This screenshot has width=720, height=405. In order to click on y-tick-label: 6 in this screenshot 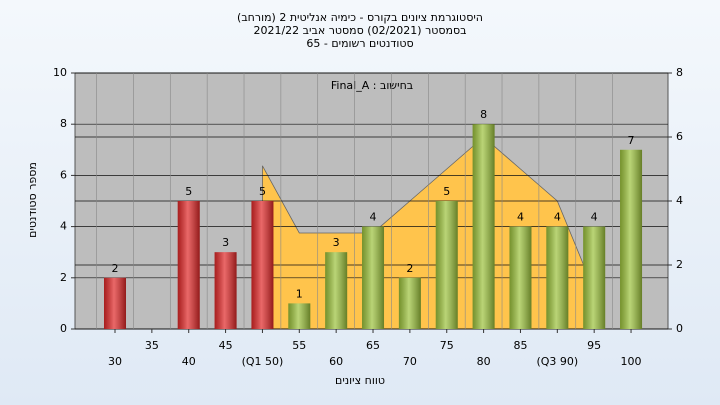, I will do `click(63, 174)`.